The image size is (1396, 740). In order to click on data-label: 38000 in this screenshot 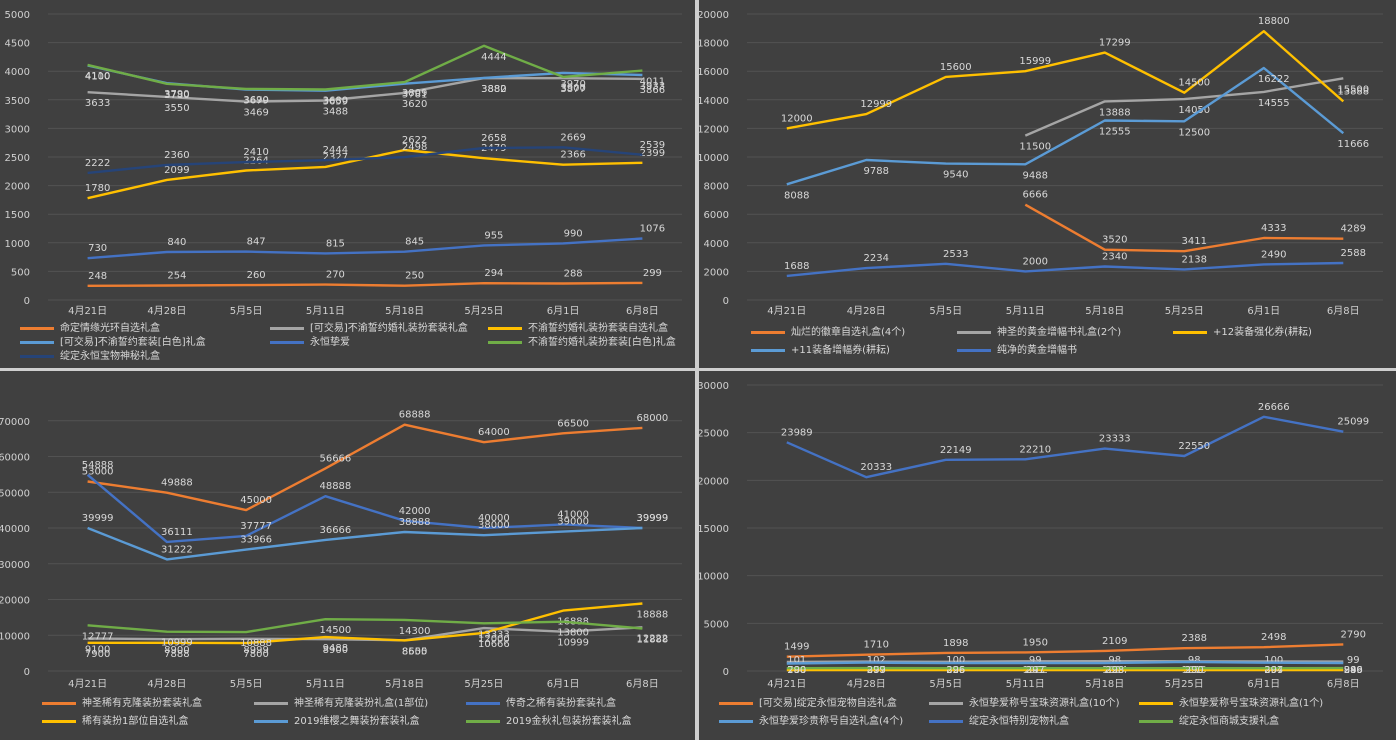, I will do `click(494, 525)`.